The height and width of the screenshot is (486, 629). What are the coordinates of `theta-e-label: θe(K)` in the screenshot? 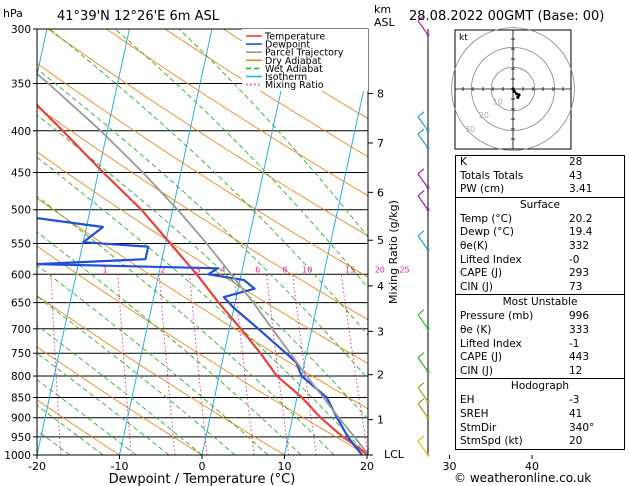 It's located at (474, 245).